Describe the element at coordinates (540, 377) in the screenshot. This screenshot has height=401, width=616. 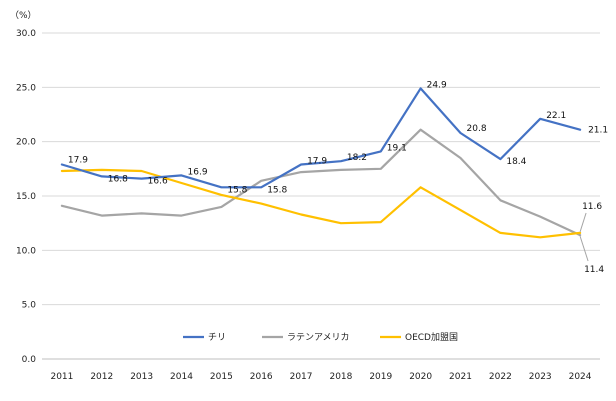
I see `x-tick-label: 2023` at that location.